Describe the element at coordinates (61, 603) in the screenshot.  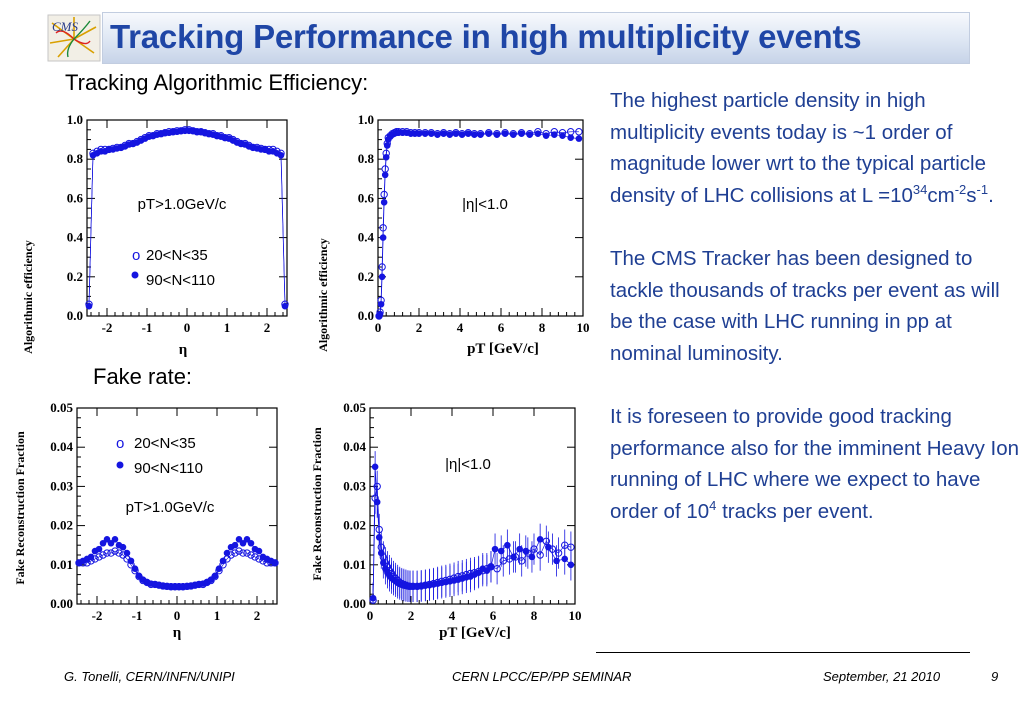
I see `y-tick-label: 0.00` at that location.